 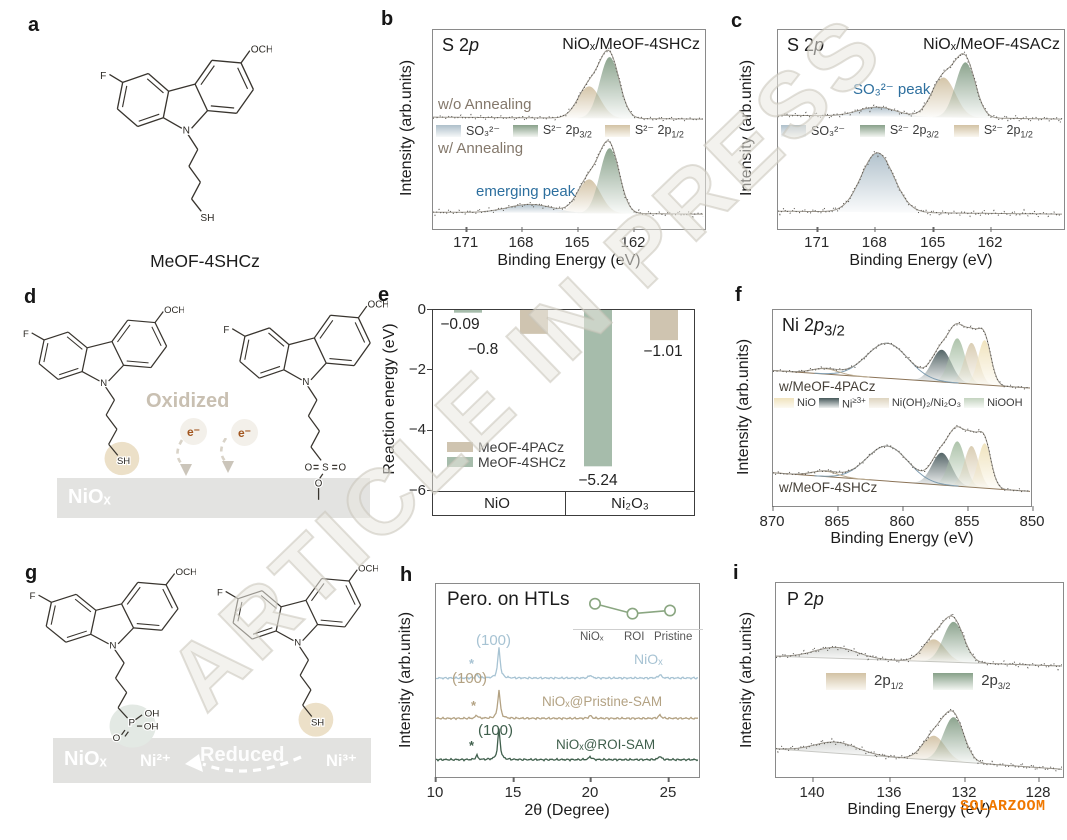 What do you see at coordinates (1008, 131) in the screenshot?
I see `legend-label-s2p12: S²⁻ 2p1/2` at bounding box center [1008, 131].